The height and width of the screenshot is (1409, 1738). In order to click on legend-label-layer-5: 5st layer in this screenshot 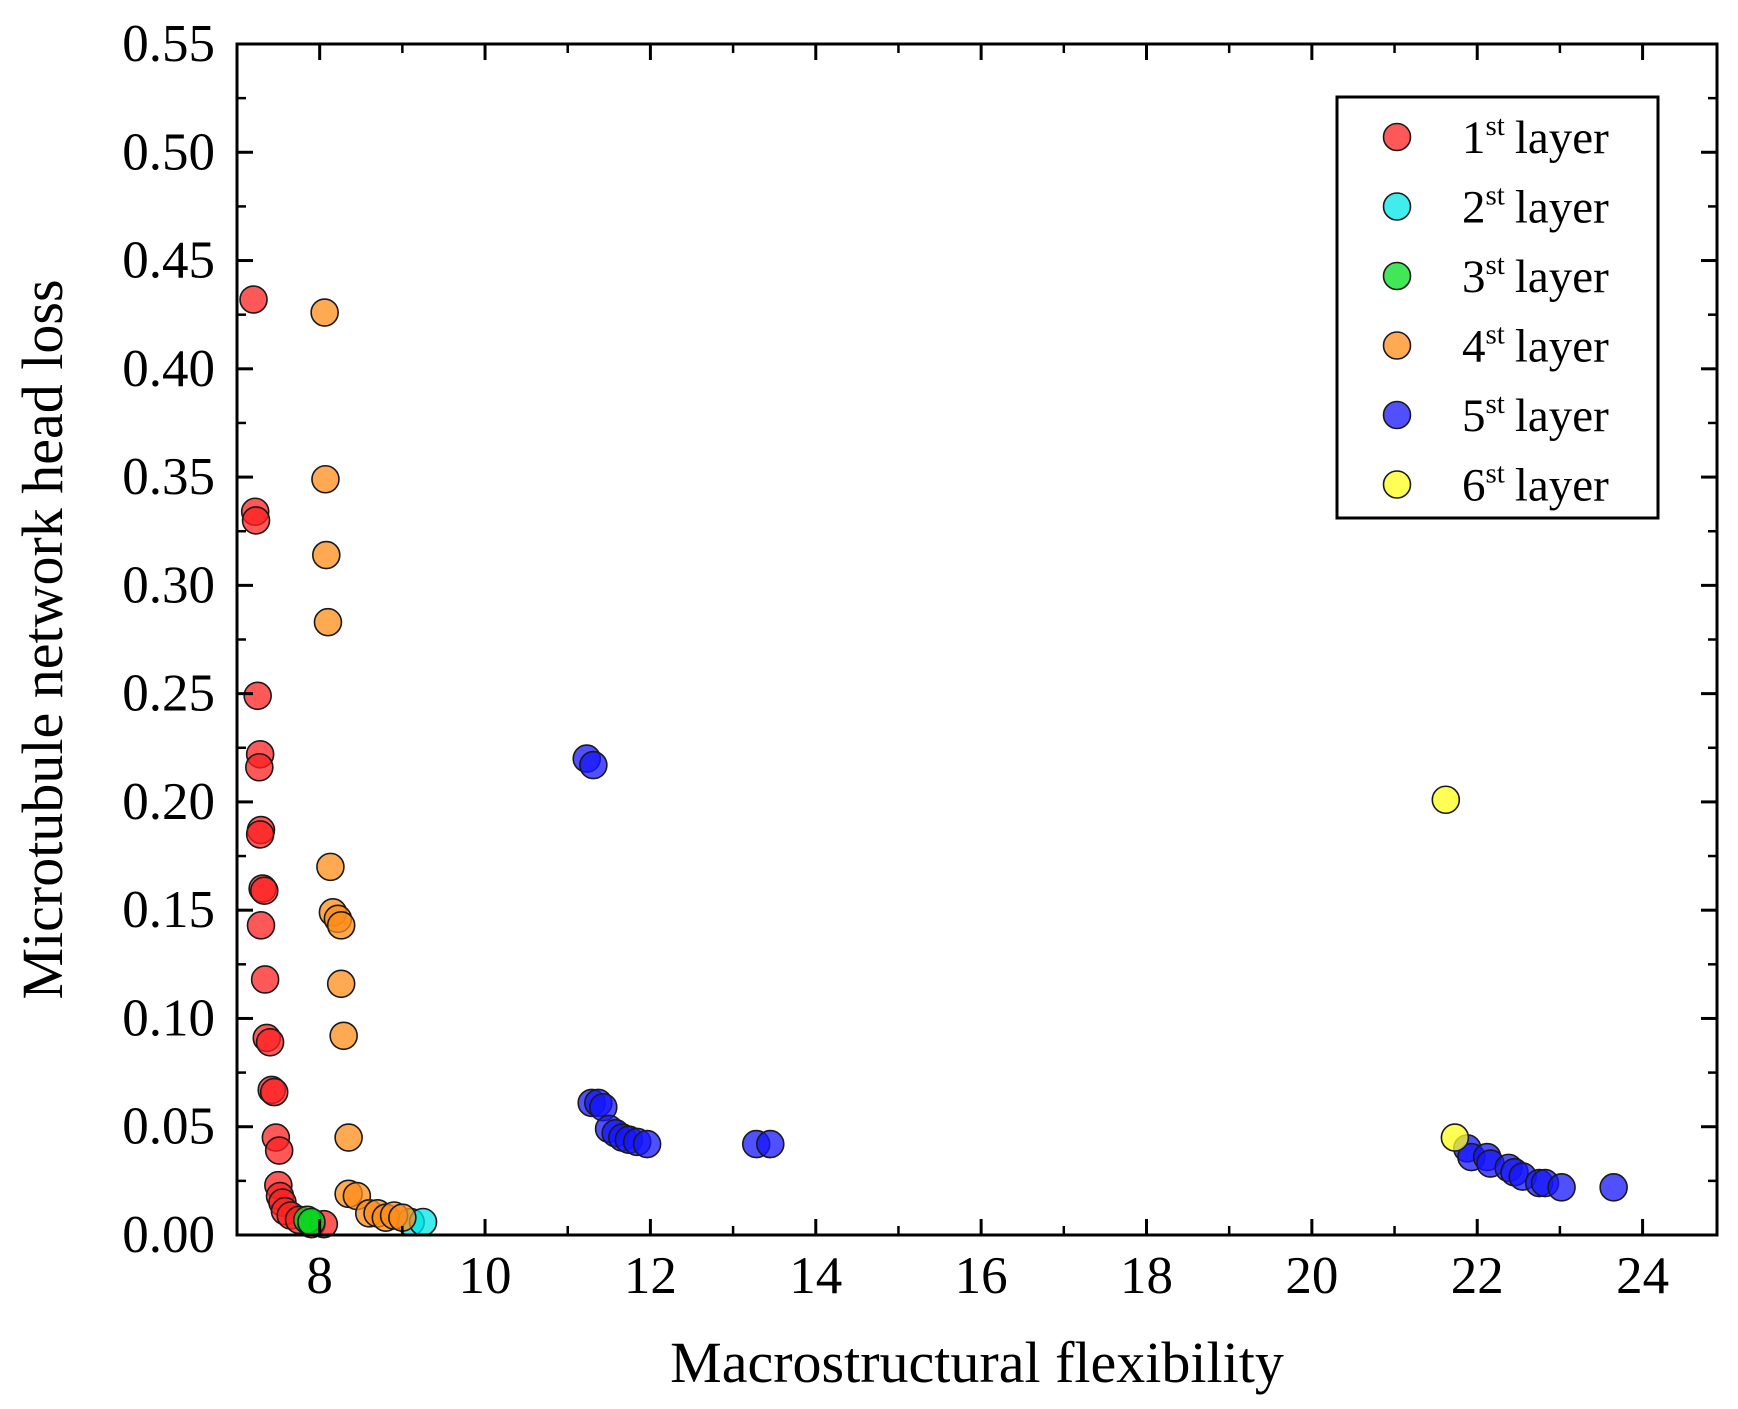, I will do `click(1535, 415)`.